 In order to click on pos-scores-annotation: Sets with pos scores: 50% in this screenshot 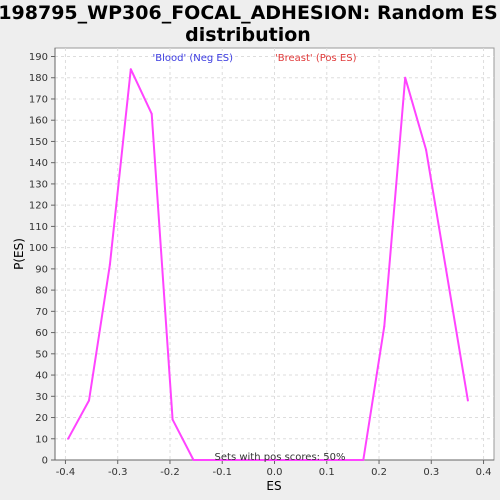, I will do `click(280, 457)`.